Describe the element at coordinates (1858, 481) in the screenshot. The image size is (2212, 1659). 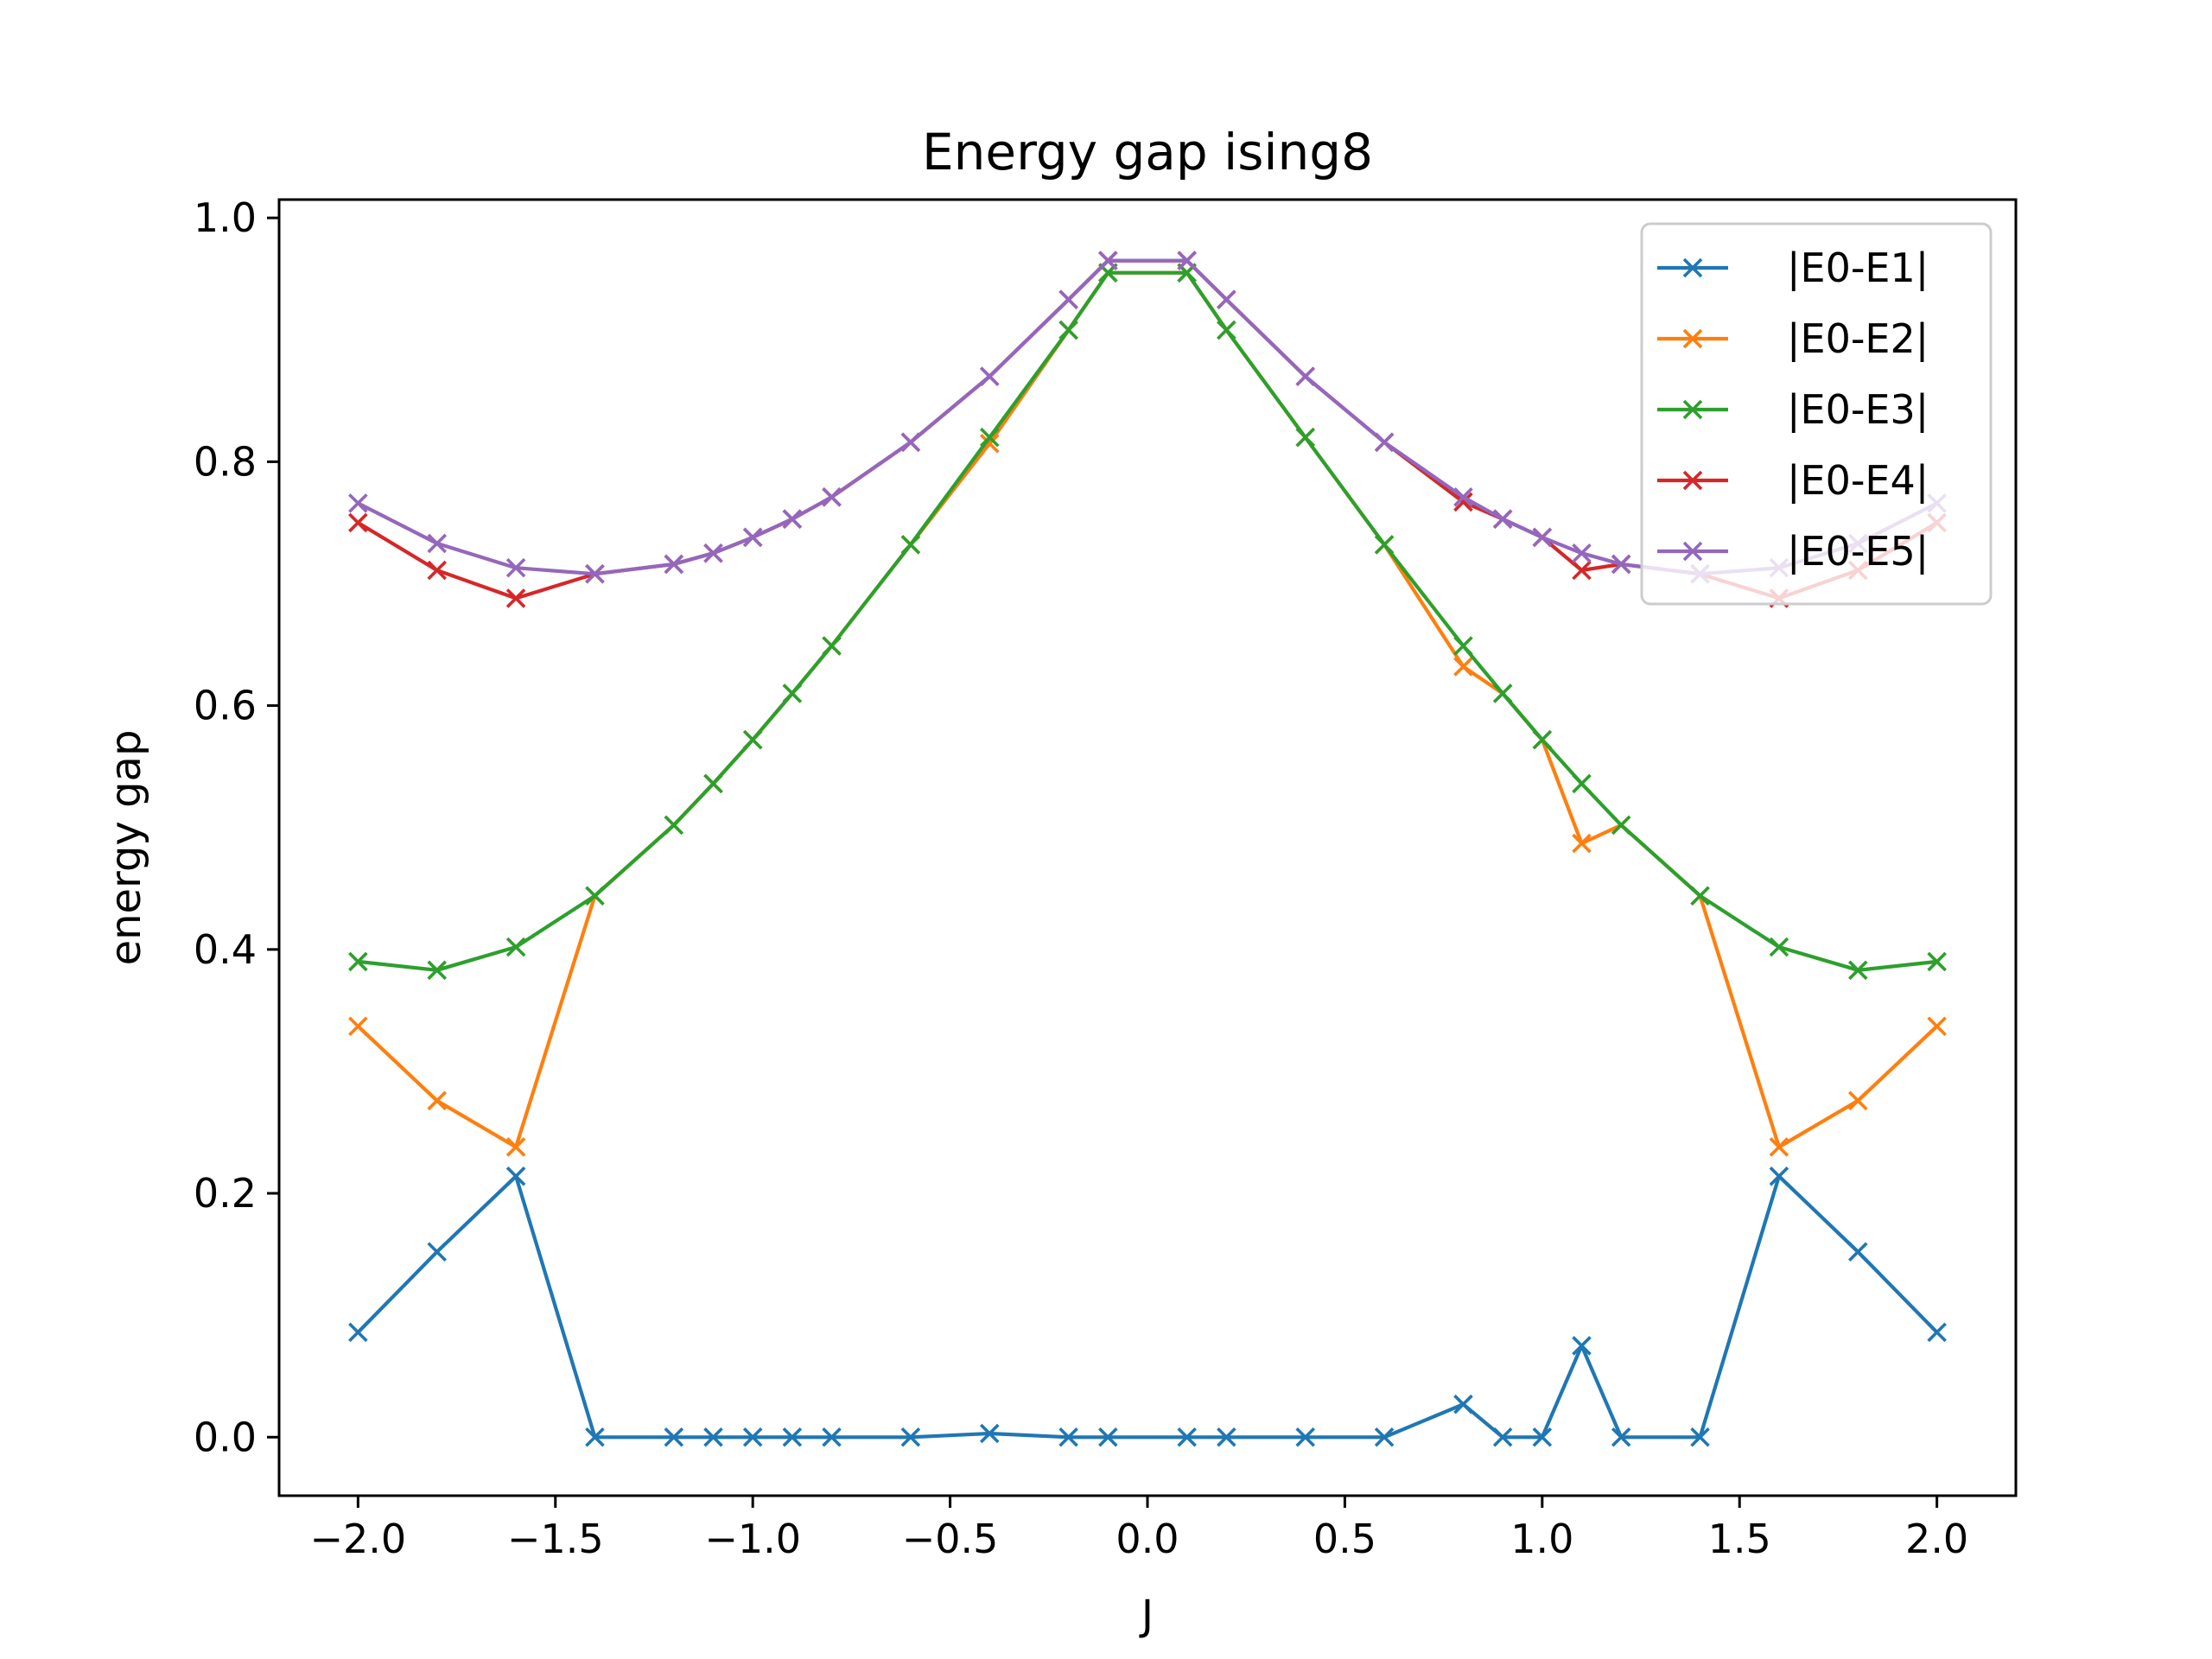
I see `legend-label: |E0-E4|` at that location.